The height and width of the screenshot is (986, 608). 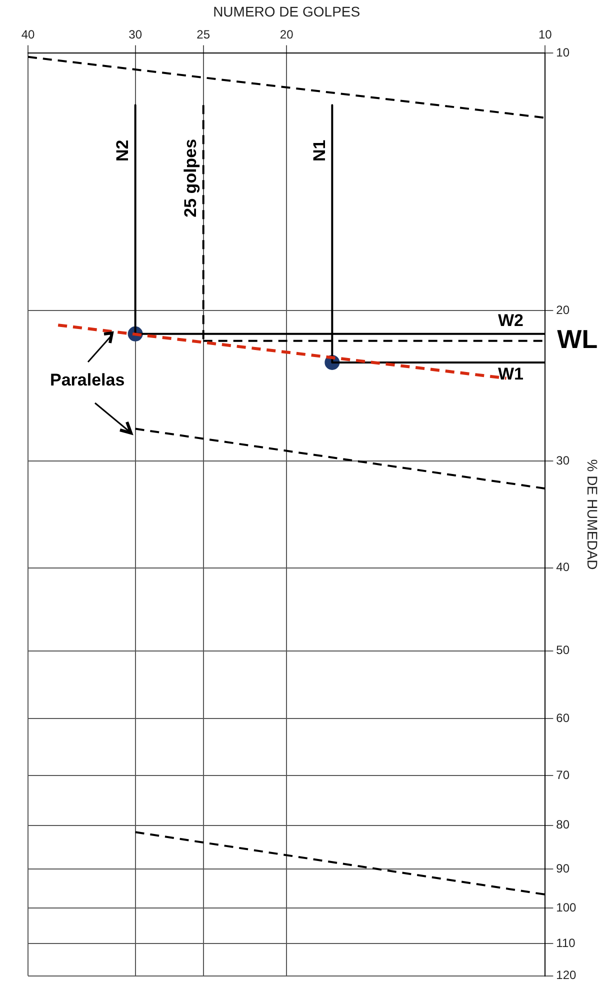 I want to click on x-tick-label: 30, so click(x=135, y=34).